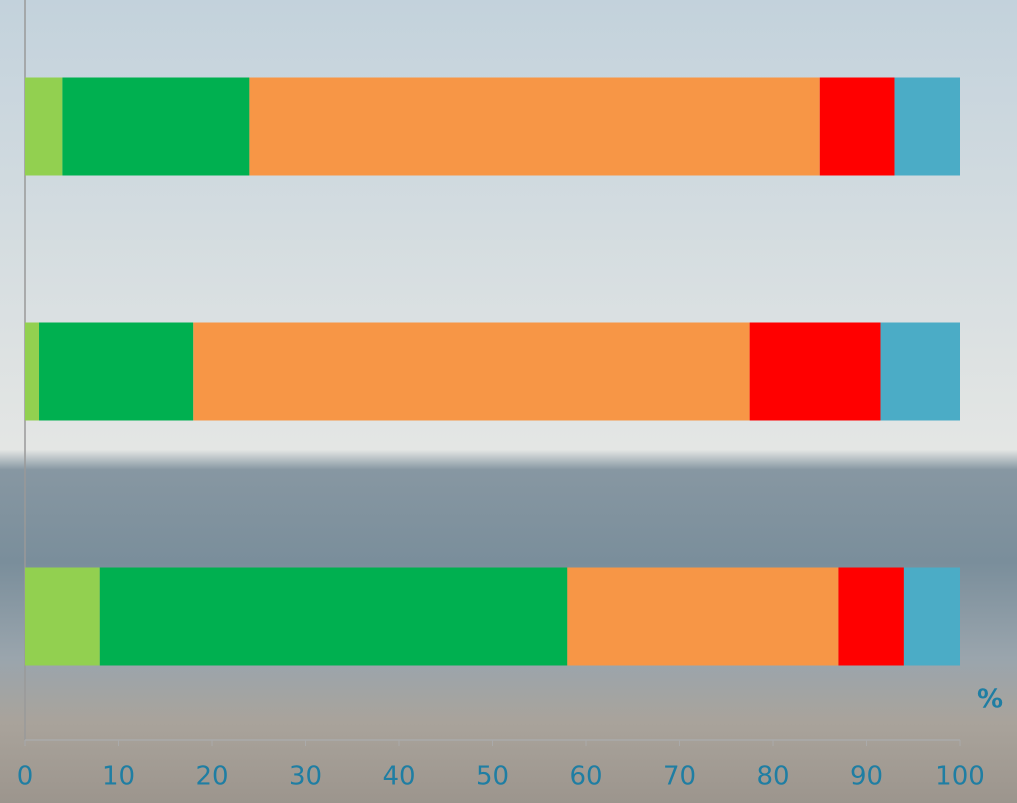 The height and width of the screenshot is (803, 1017). I want to click on x-tick-label: 10, so click(118, 777).